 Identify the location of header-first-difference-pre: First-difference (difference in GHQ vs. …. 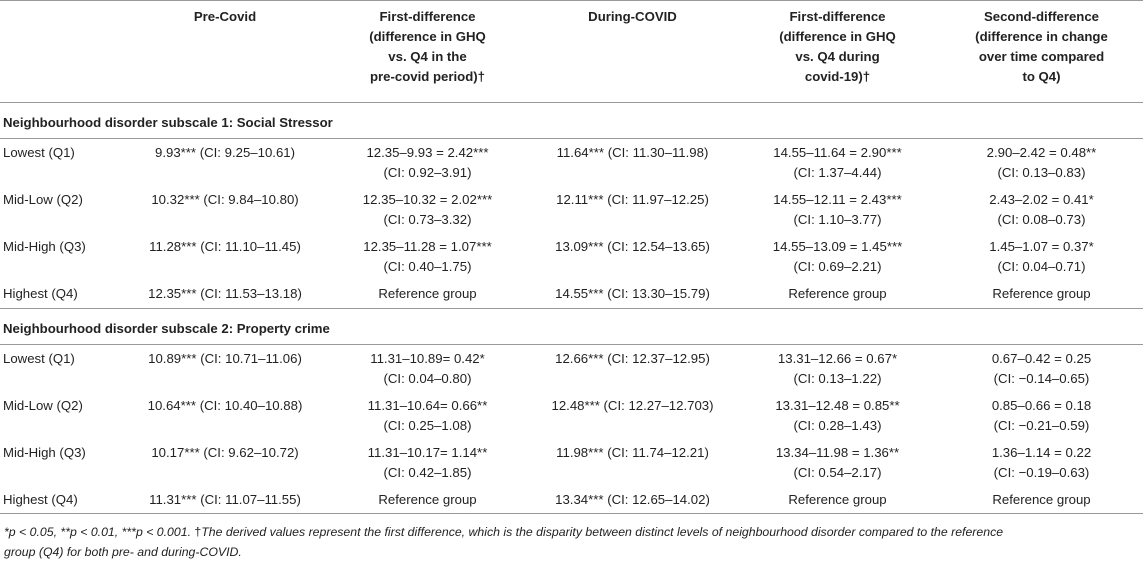
(427, 52).